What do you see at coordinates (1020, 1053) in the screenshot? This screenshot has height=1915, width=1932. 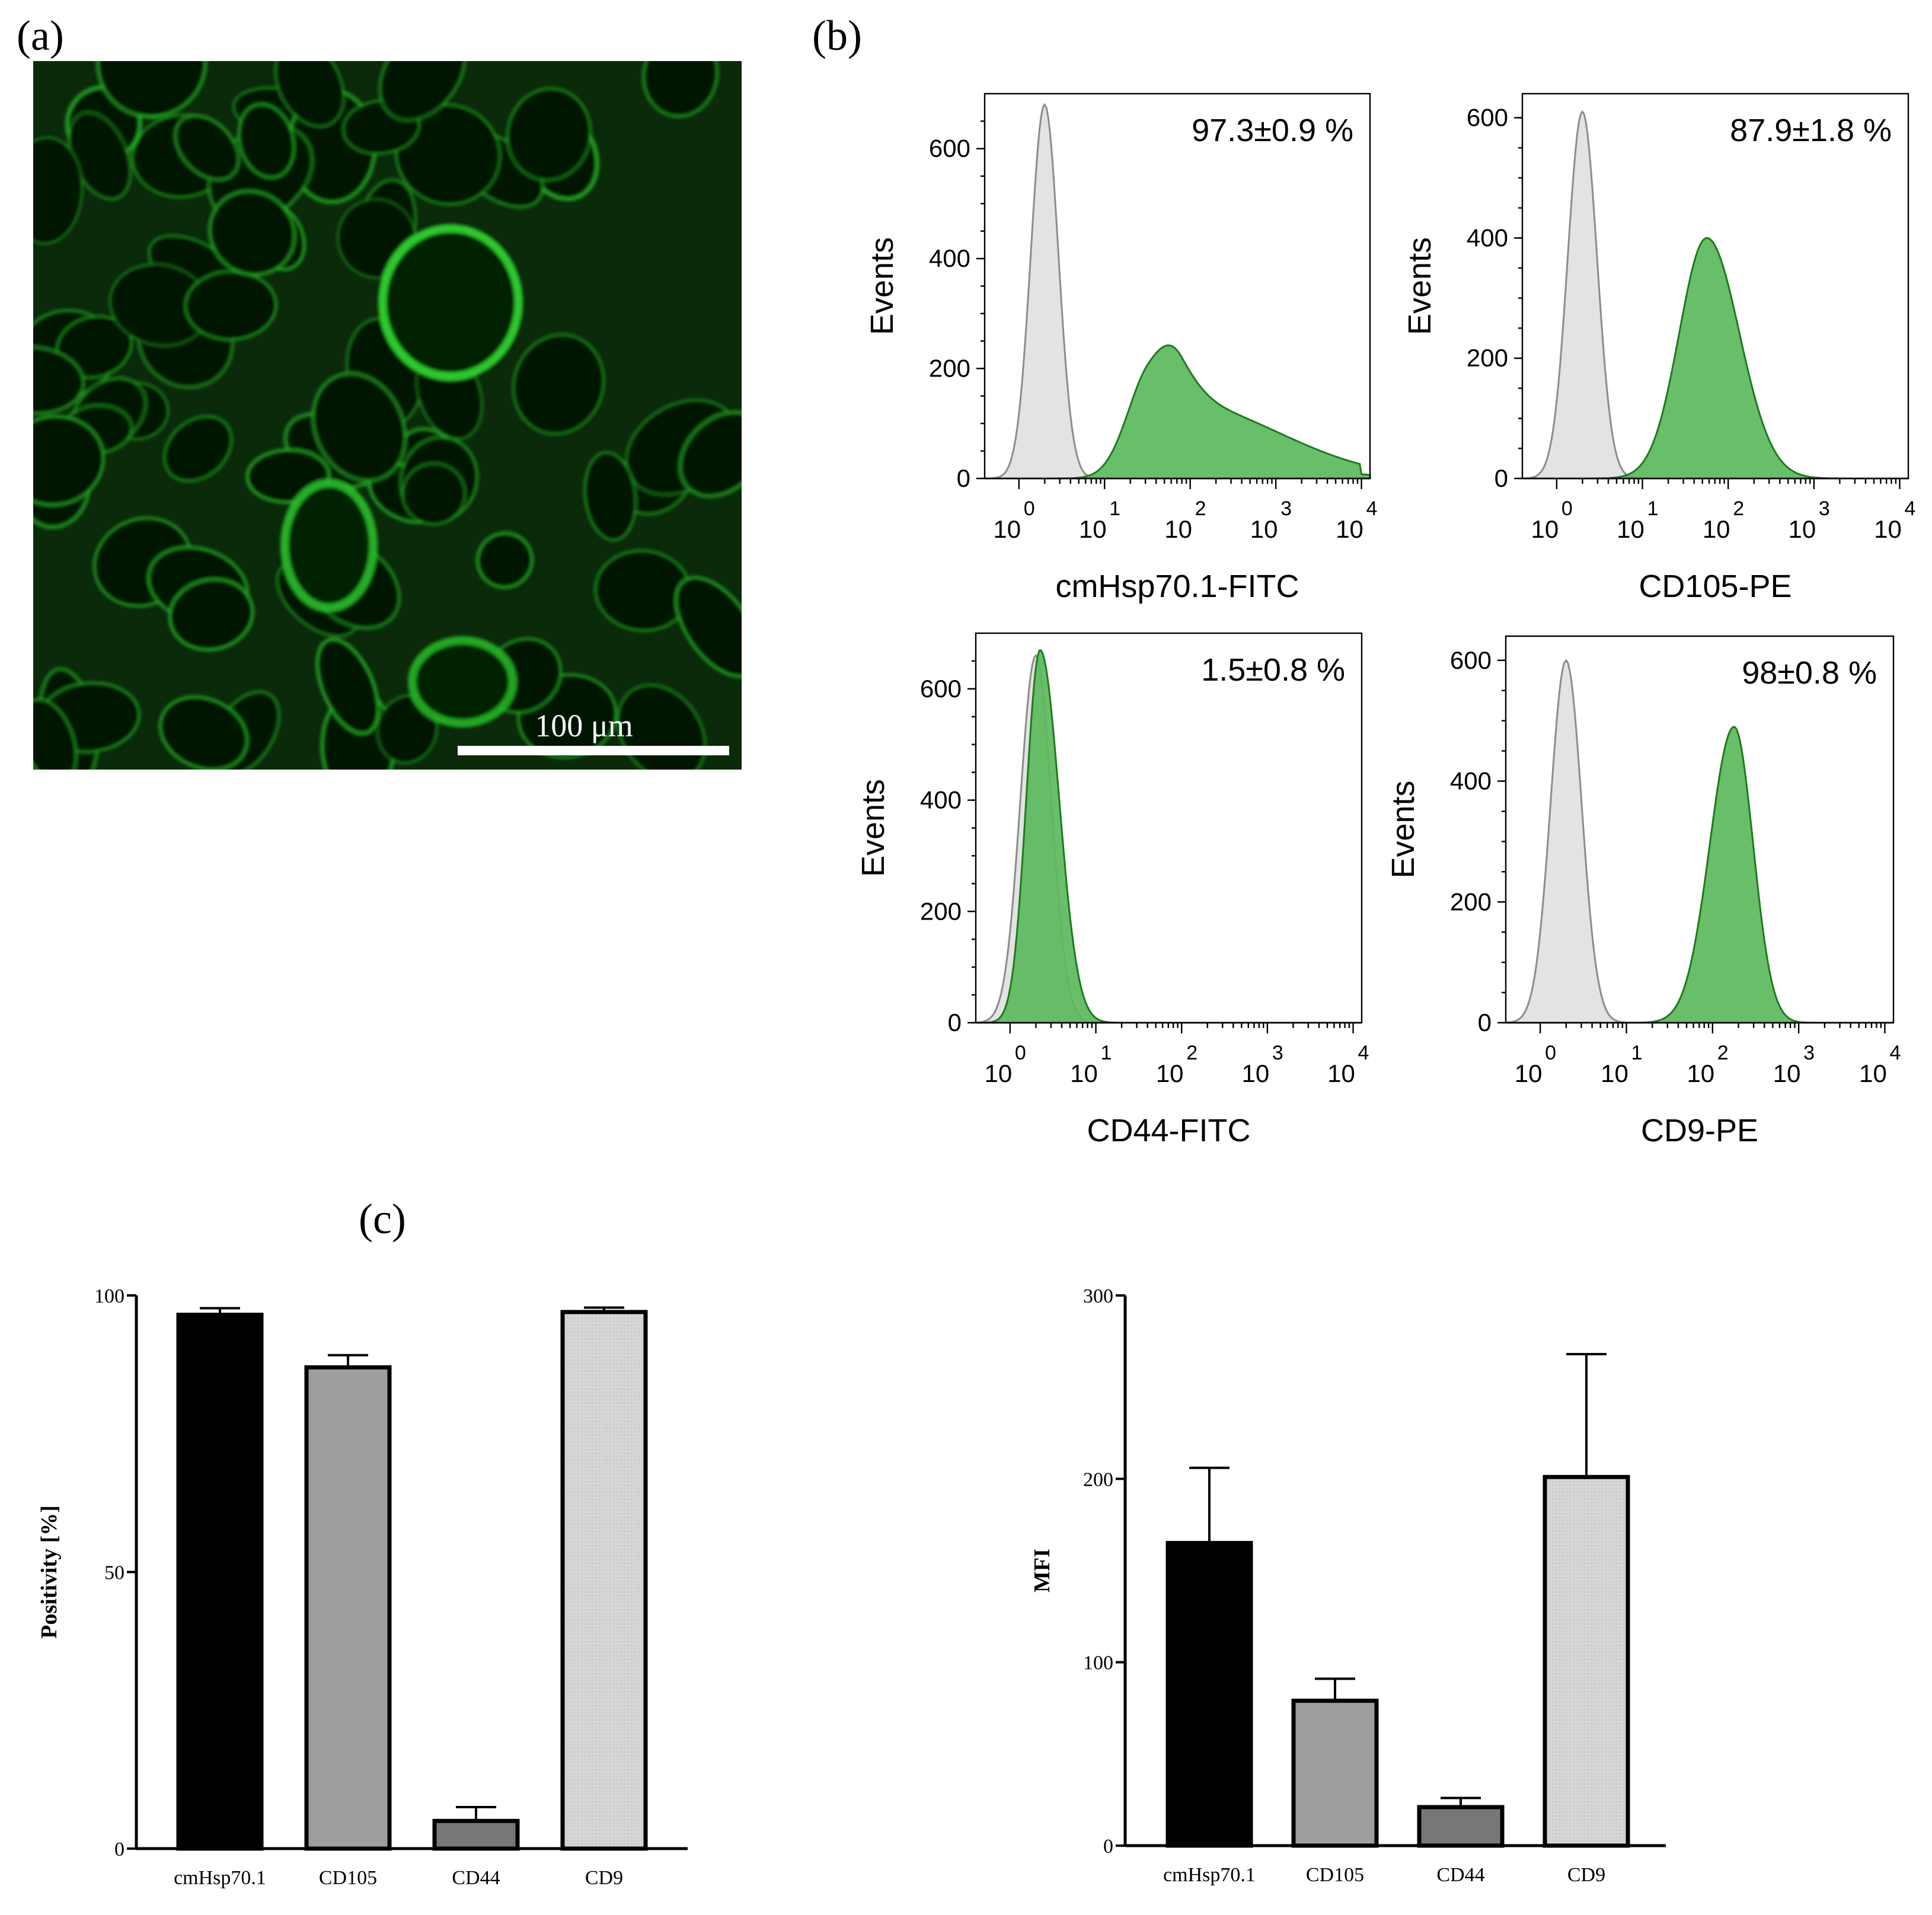 I see `x-tick-exponent: 0` at bounding box center [1020, 1053].